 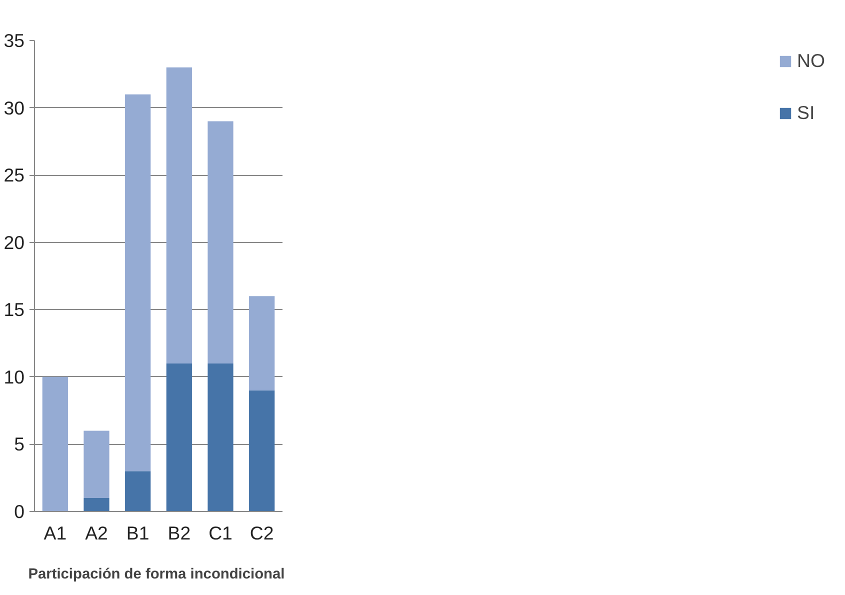 What do you see at coordinates (262, 533) in the screenshot?
I see `x-tick-label: C2` at bounding box center [262, 533].